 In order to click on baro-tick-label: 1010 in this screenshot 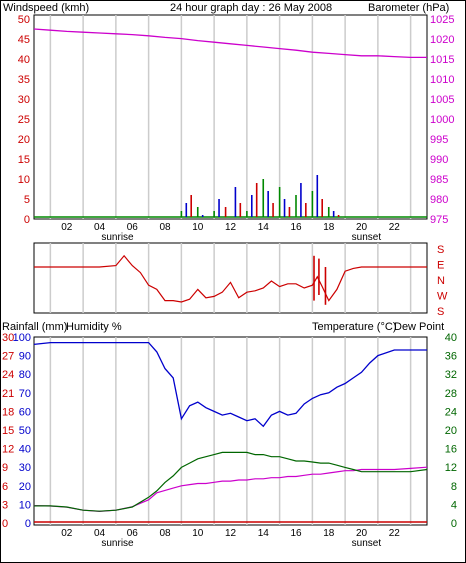, I will do `click(442, 80)`.